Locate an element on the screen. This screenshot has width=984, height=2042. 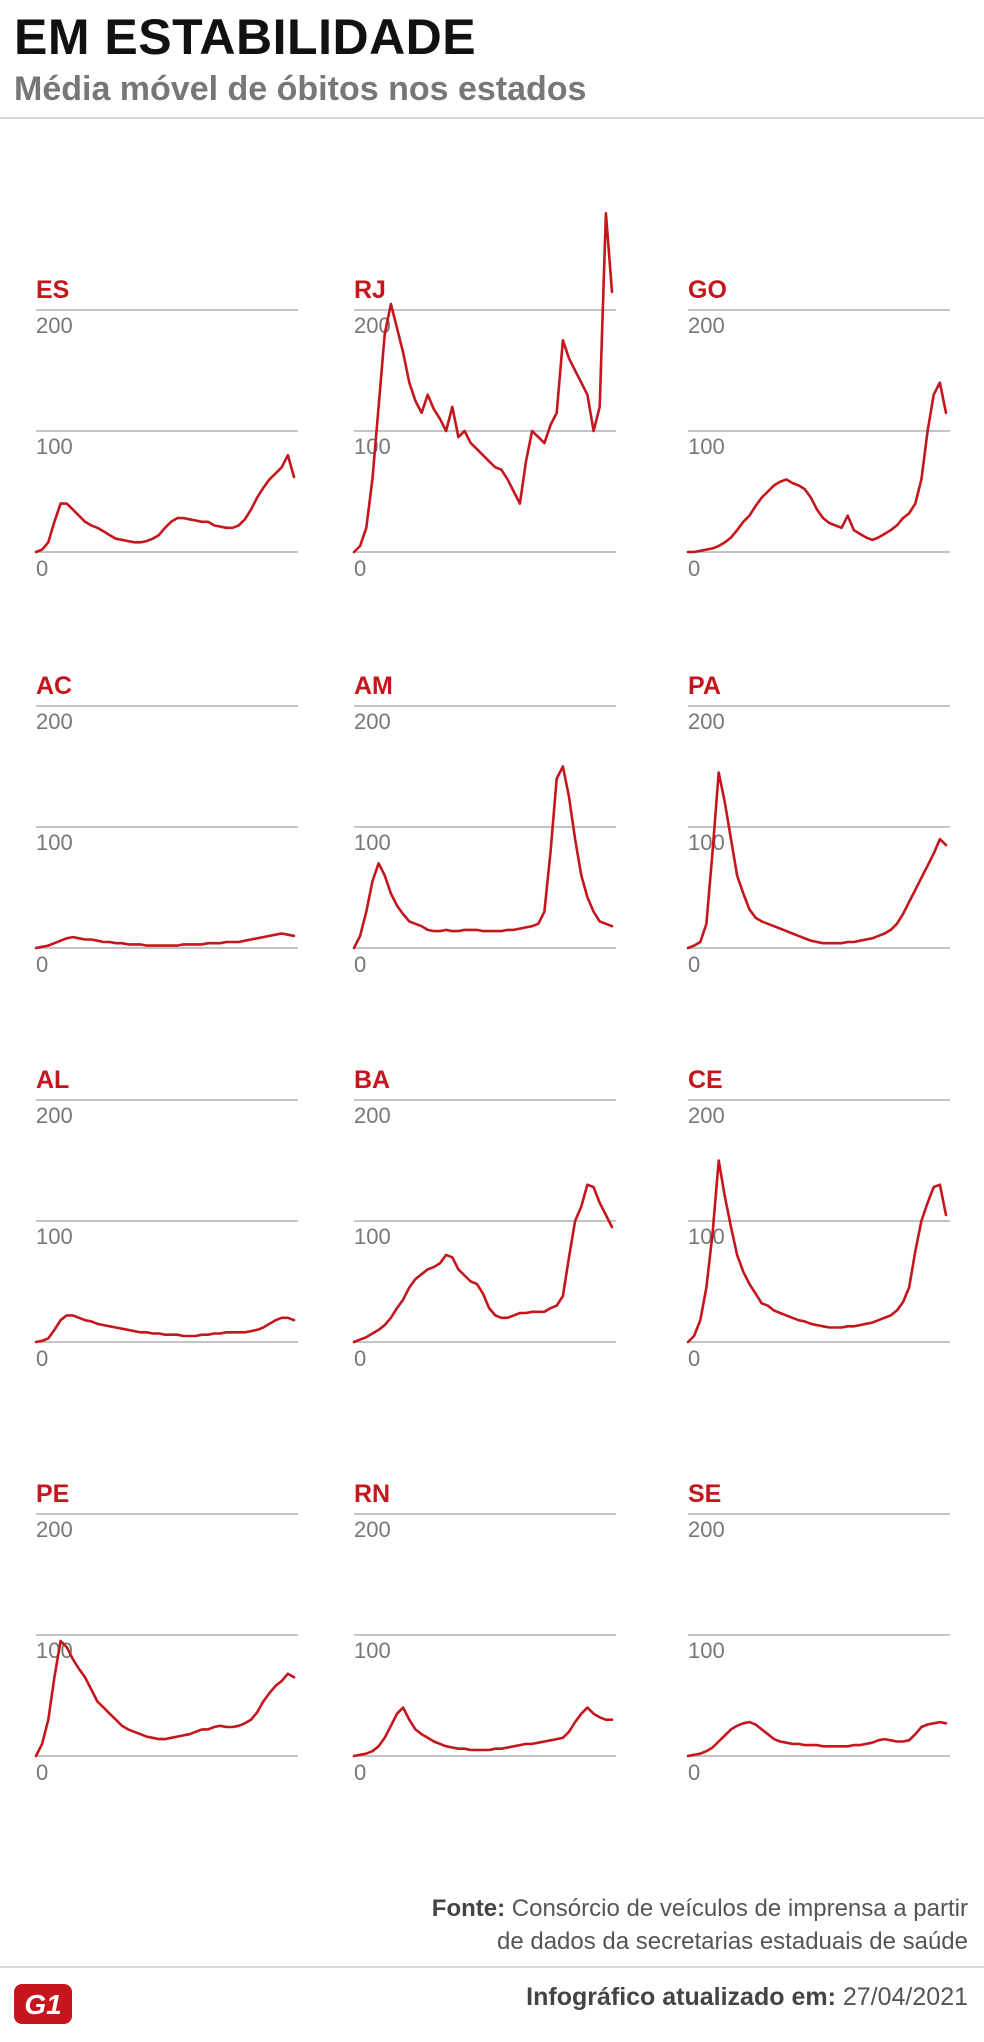
tick-label-ce-200: 200 is located at coordinates (706, 1115).